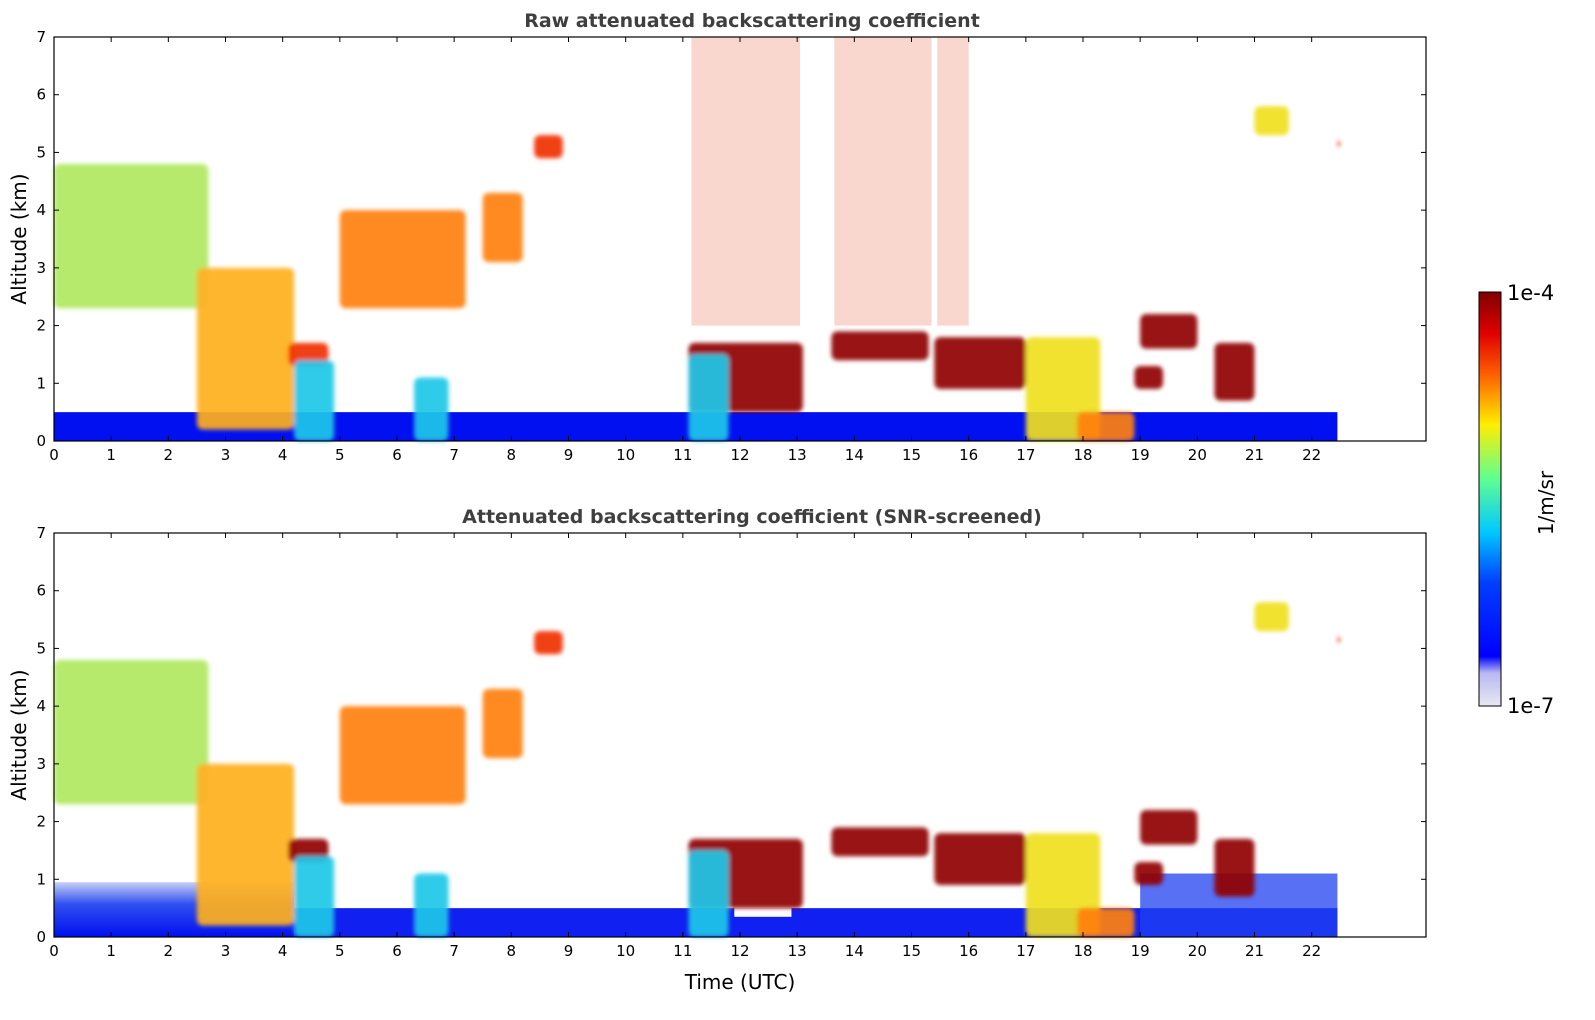 The width and height of the screenshot is (1595, 1020). Describe the element at coordinates (454, 455) in the screenshot. I see `x-tick-label: 7` at that location.